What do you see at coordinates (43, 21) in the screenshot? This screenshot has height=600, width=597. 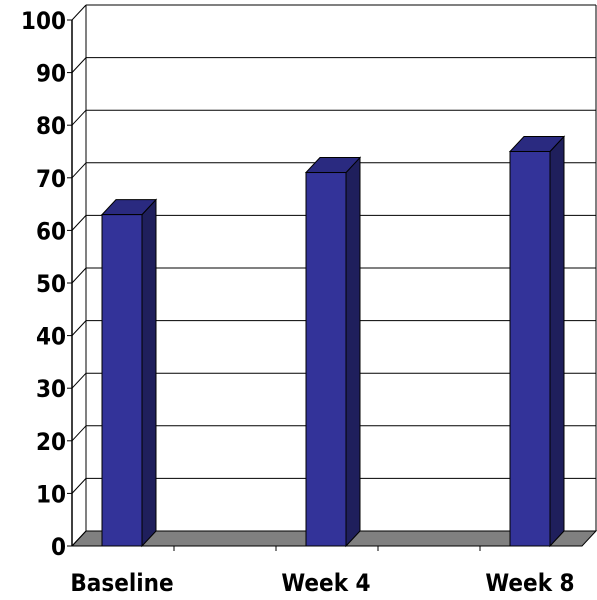 I see `y-tick-label: 100` at bounding box center [43, 21].